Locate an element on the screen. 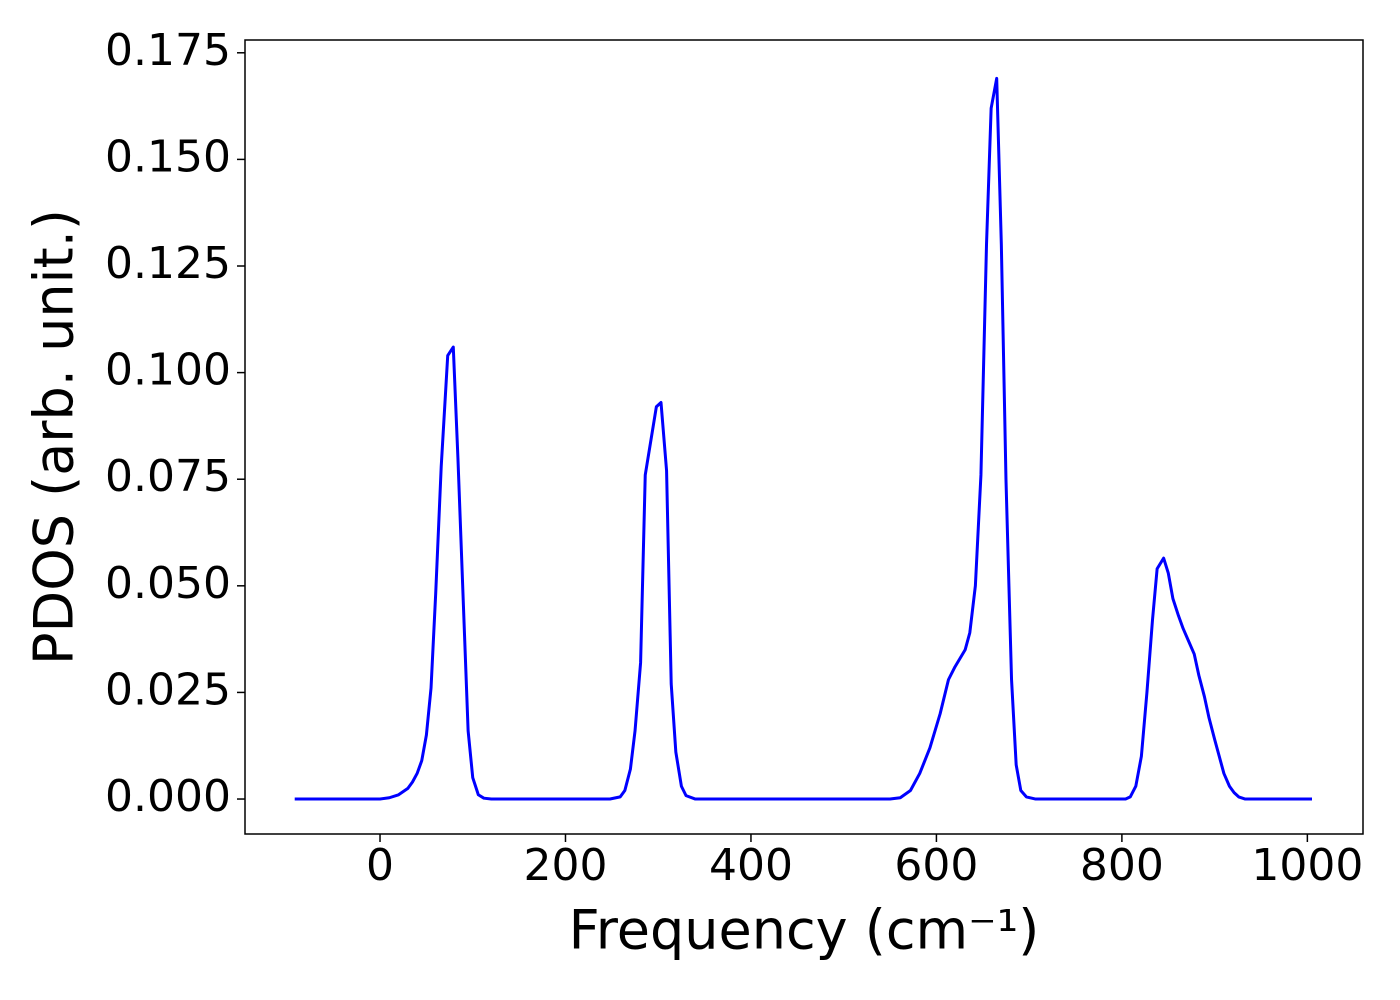 This screenshot has width=1400, height=1000. x-tick-label: 600 is located at coordinates (936, 865).